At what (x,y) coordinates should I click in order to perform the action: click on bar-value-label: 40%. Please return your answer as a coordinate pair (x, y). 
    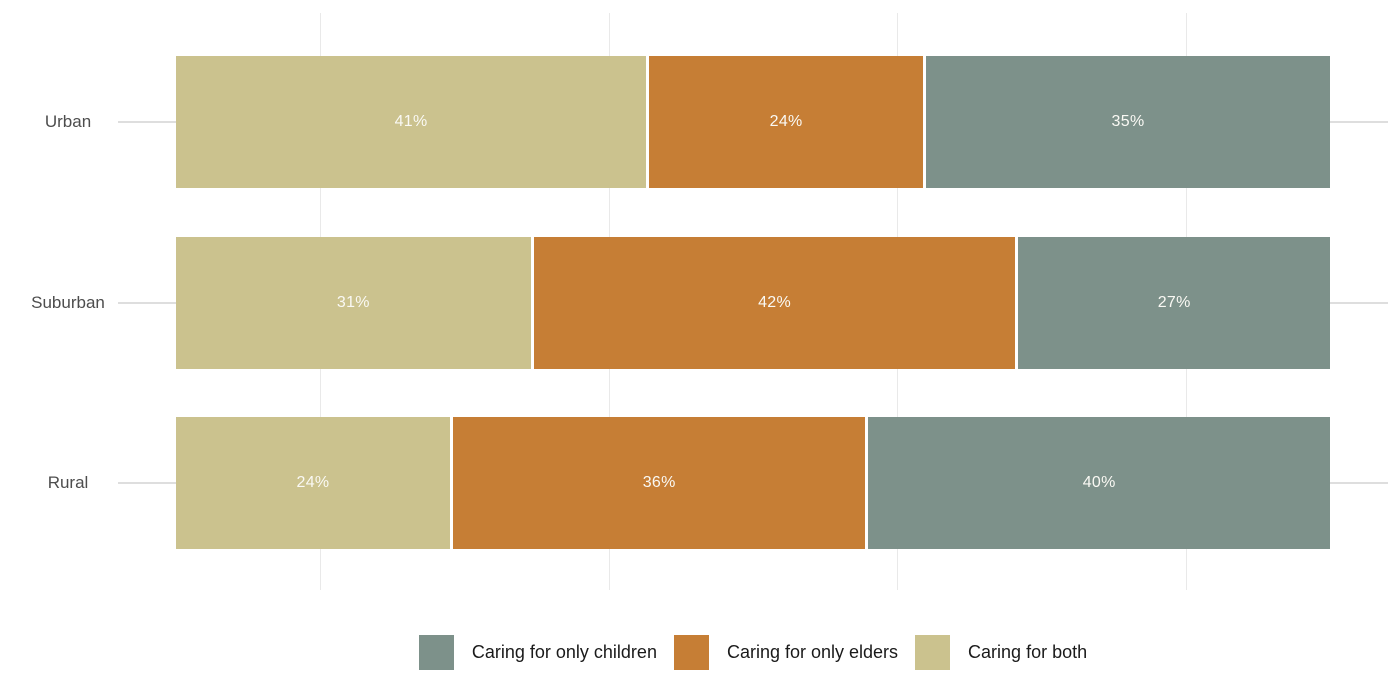
    Looking at the image, I should click on (1099, 482).